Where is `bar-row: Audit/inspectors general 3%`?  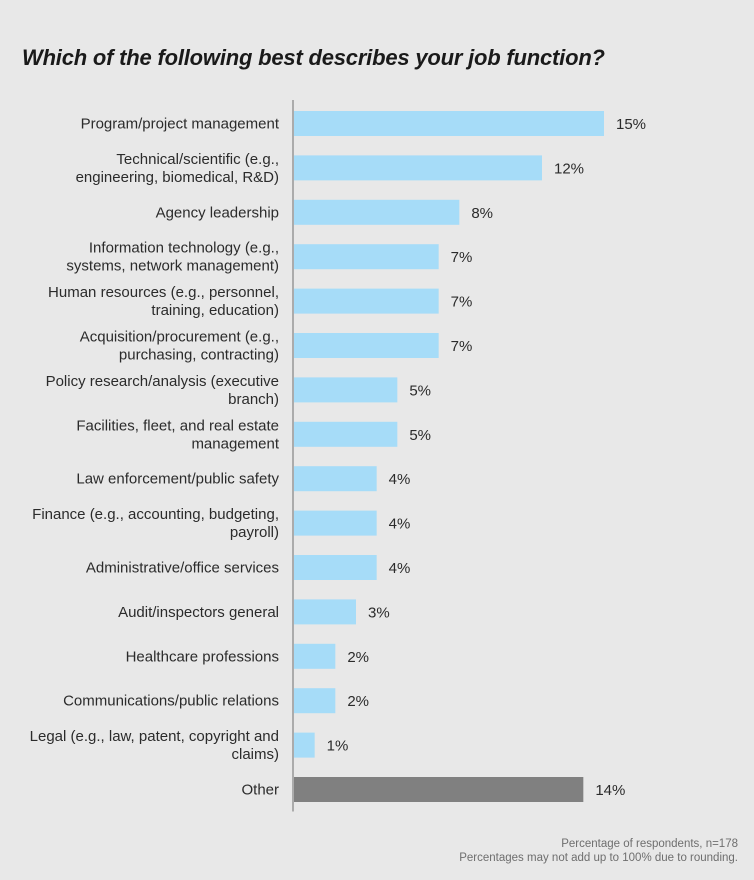 bar-row: Audit/inspectors general 3% is located at coordinates (254, 612).